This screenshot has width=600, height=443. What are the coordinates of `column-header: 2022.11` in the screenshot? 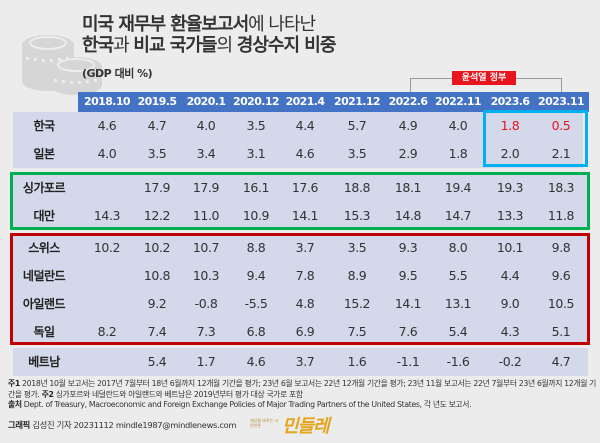 It's located at (458, 101).